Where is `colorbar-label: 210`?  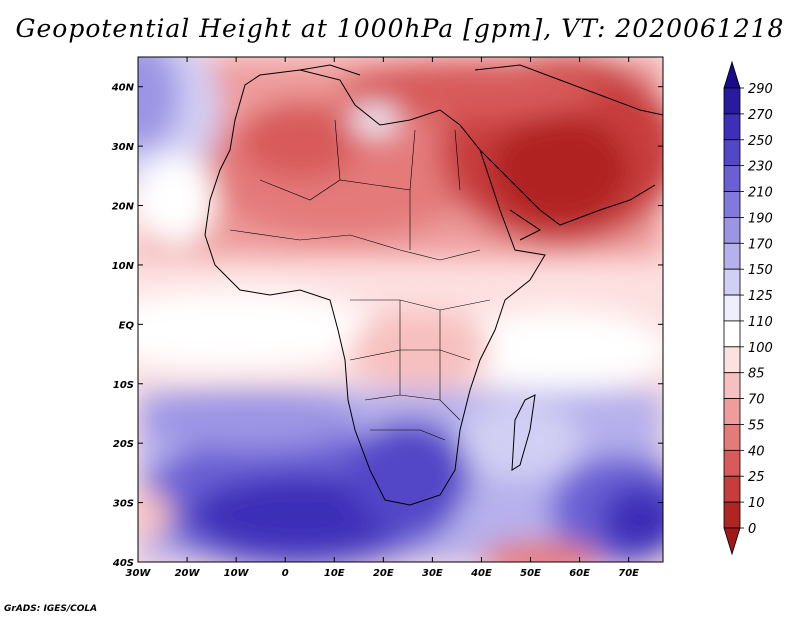
colorbar-label: 210 is located at coordinates (760, 193).